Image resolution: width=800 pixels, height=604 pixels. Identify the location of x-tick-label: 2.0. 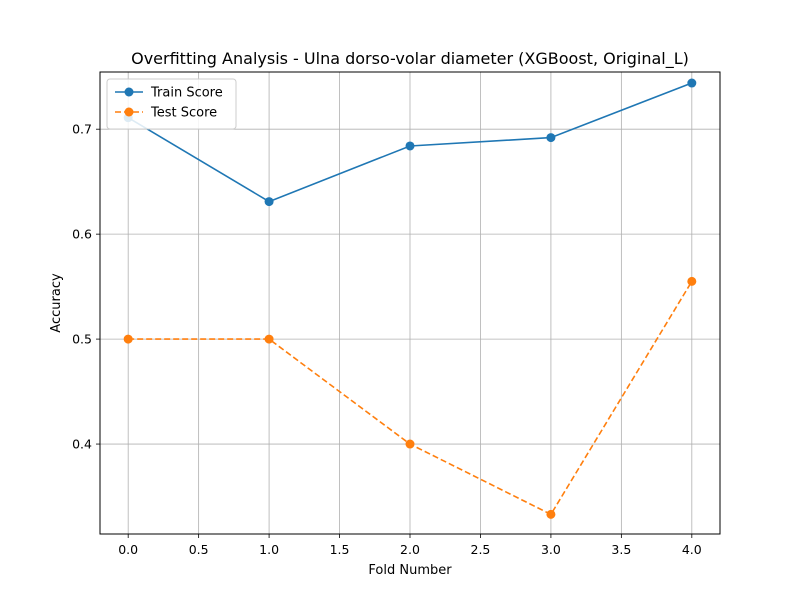
(410, 549).